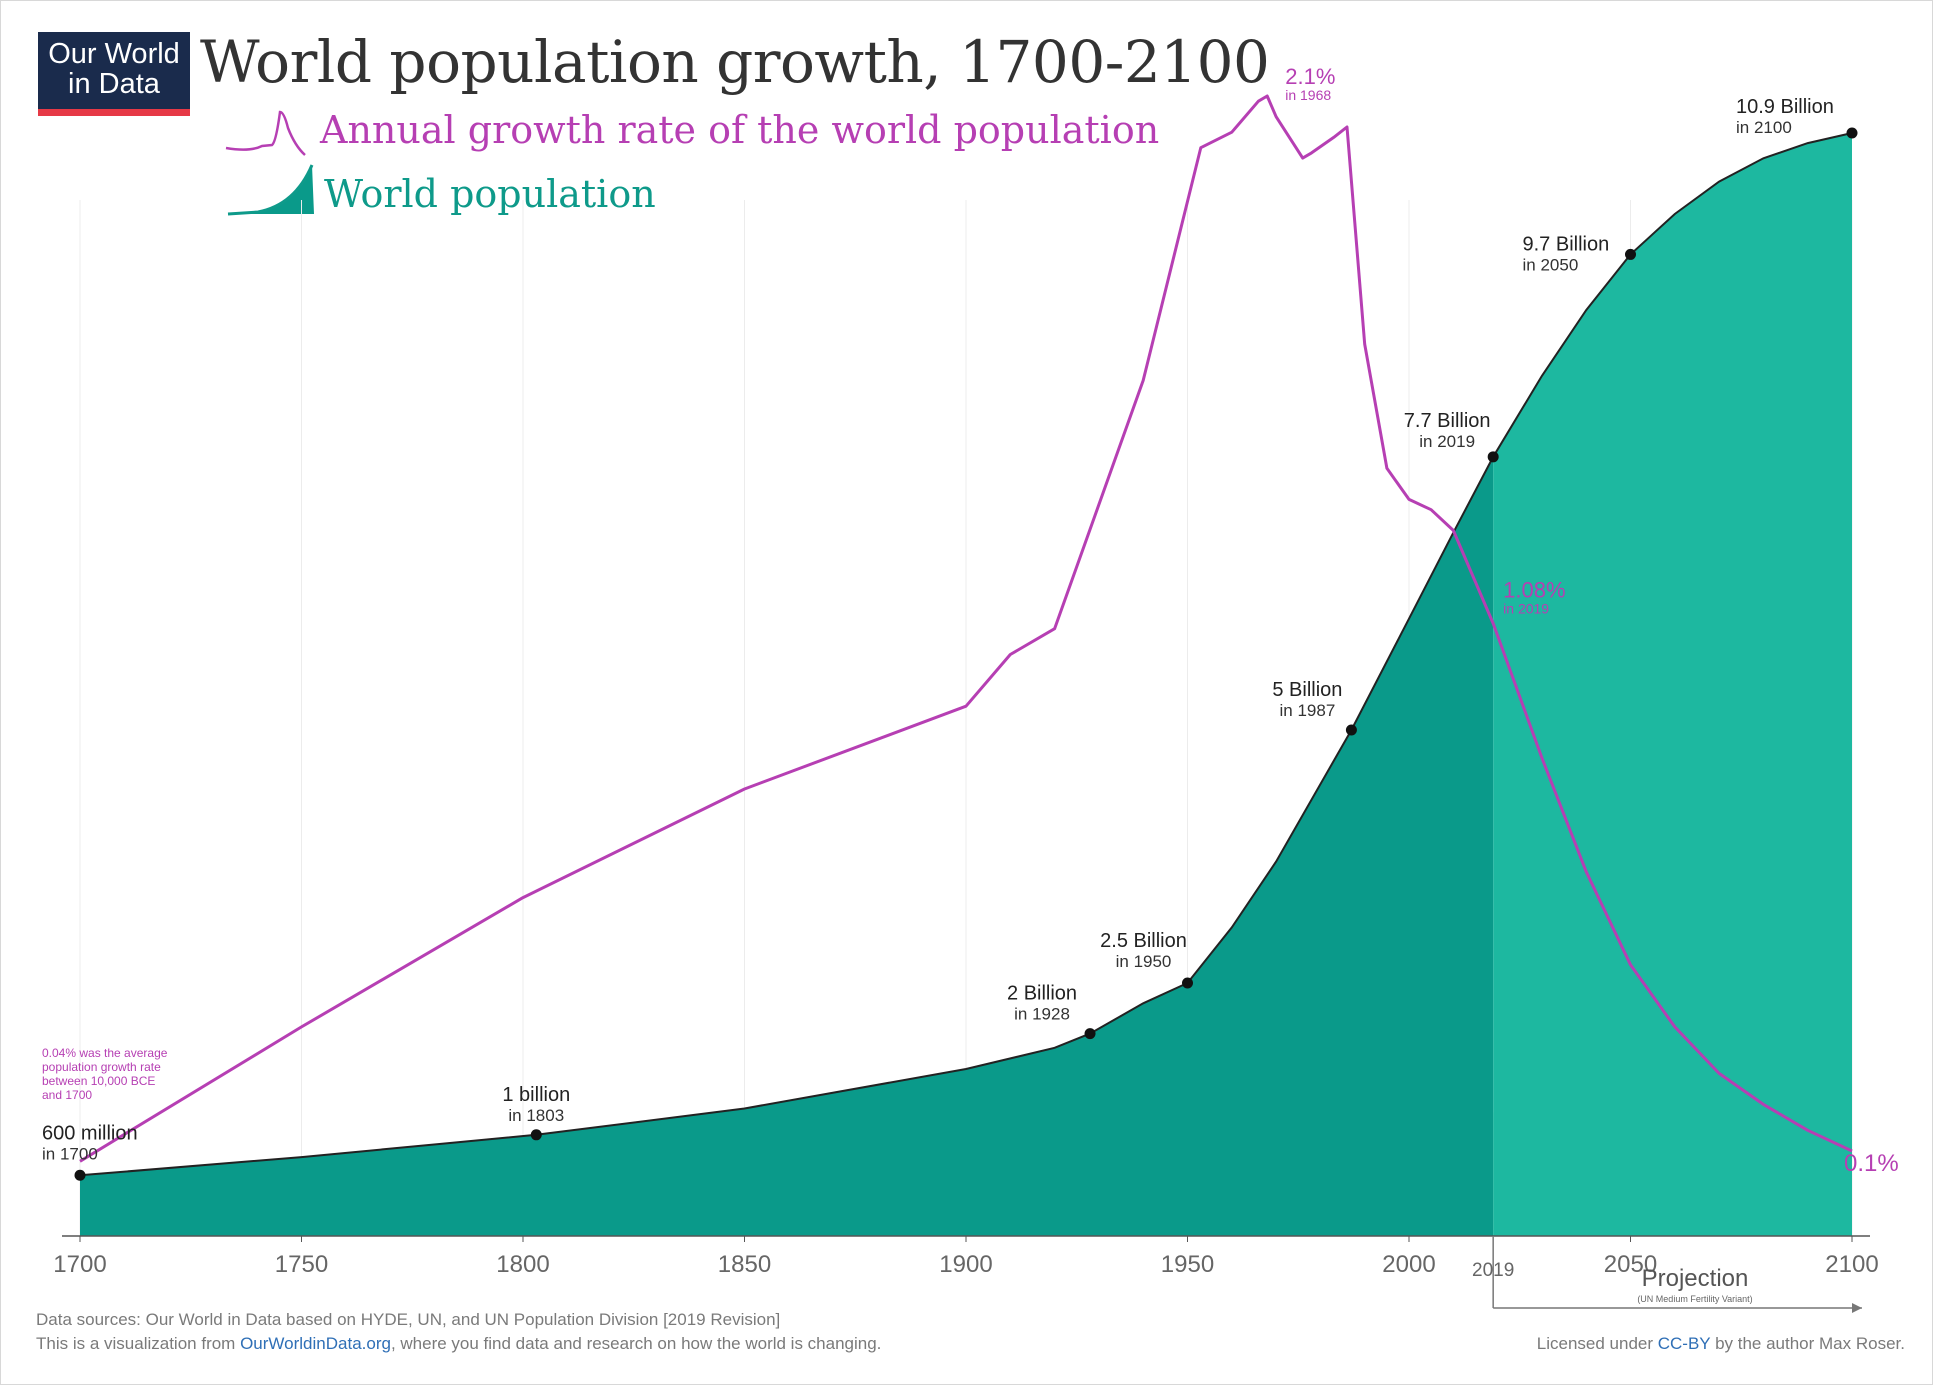 The image size is (1933, 1385). What do you see at coordinates (114, 84) in the screenshot?
I see `logo-line-2: in Data` at bounding box center [114, 84].